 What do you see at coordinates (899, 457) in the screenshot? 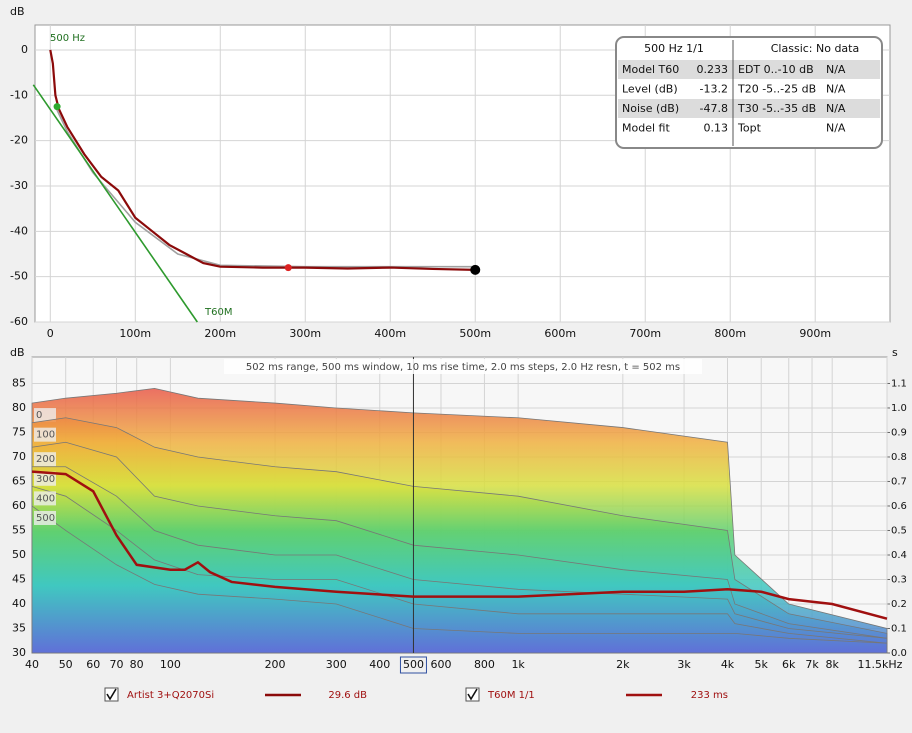
I see `y2-tick-label: 0.8` at bounding box center [899, 457].